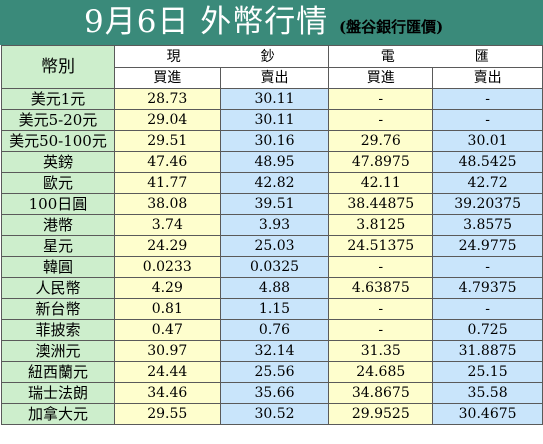  What do you see at coordinates (268, 56) in the screenshot?
I see `cash-group-char-2: 鈔` at bounding box center [268, 56].